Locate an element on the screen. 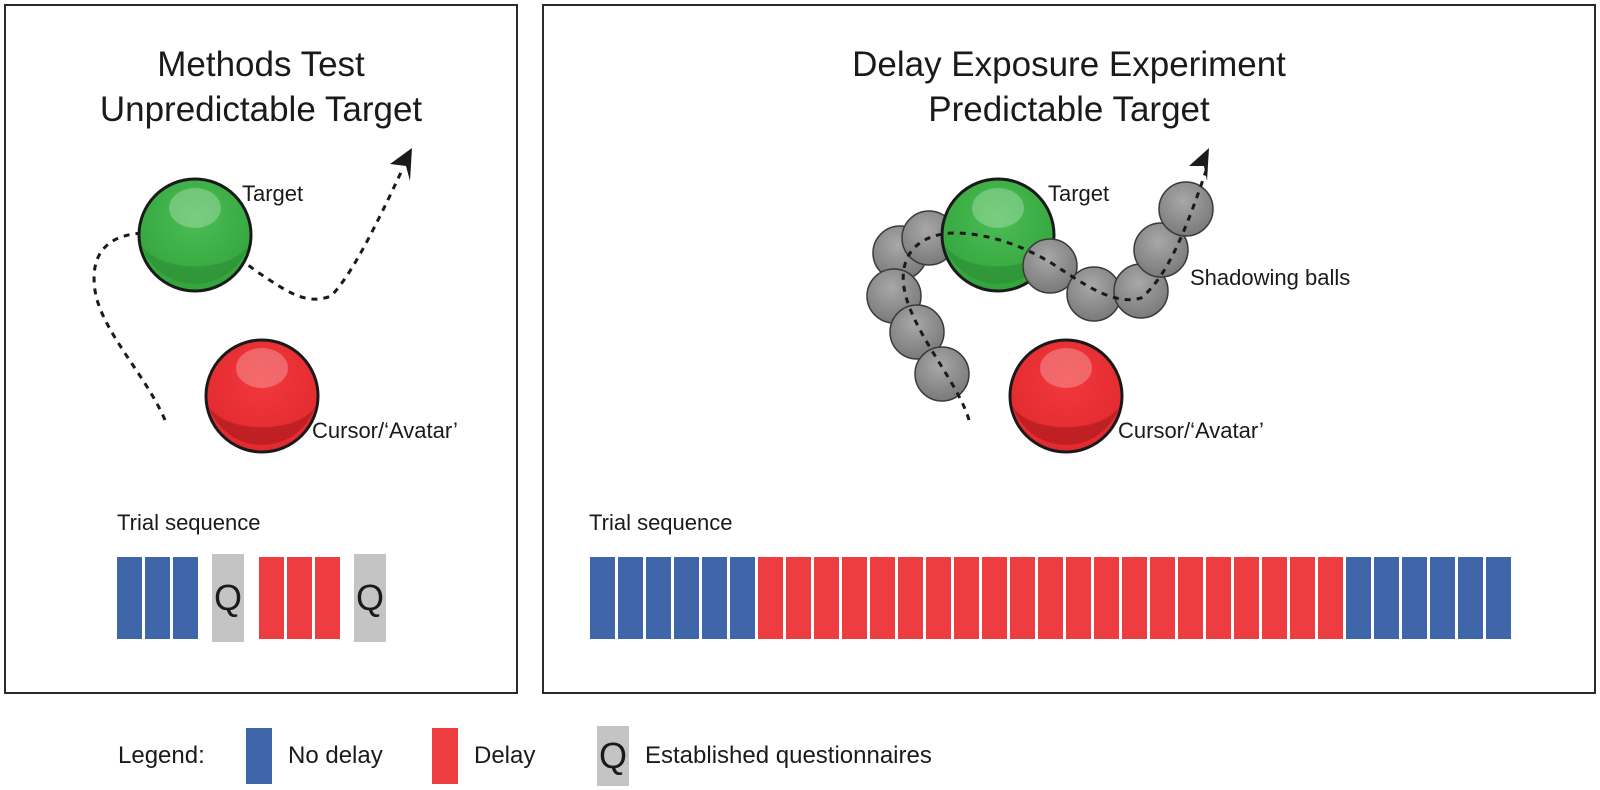 This screenshot has width=1600, height=790. shadowing-balls-label: Shadowing balls is located at coordinates (1270, 277).